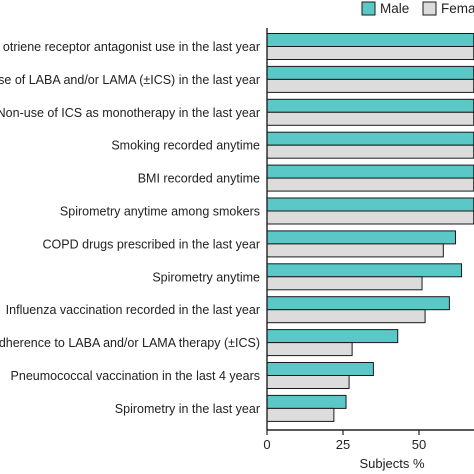  What do you see at coordinates (199, 179) in the screenshot?
I see `category-label: BMI recorded anytime` at bounding box center [199, 179].